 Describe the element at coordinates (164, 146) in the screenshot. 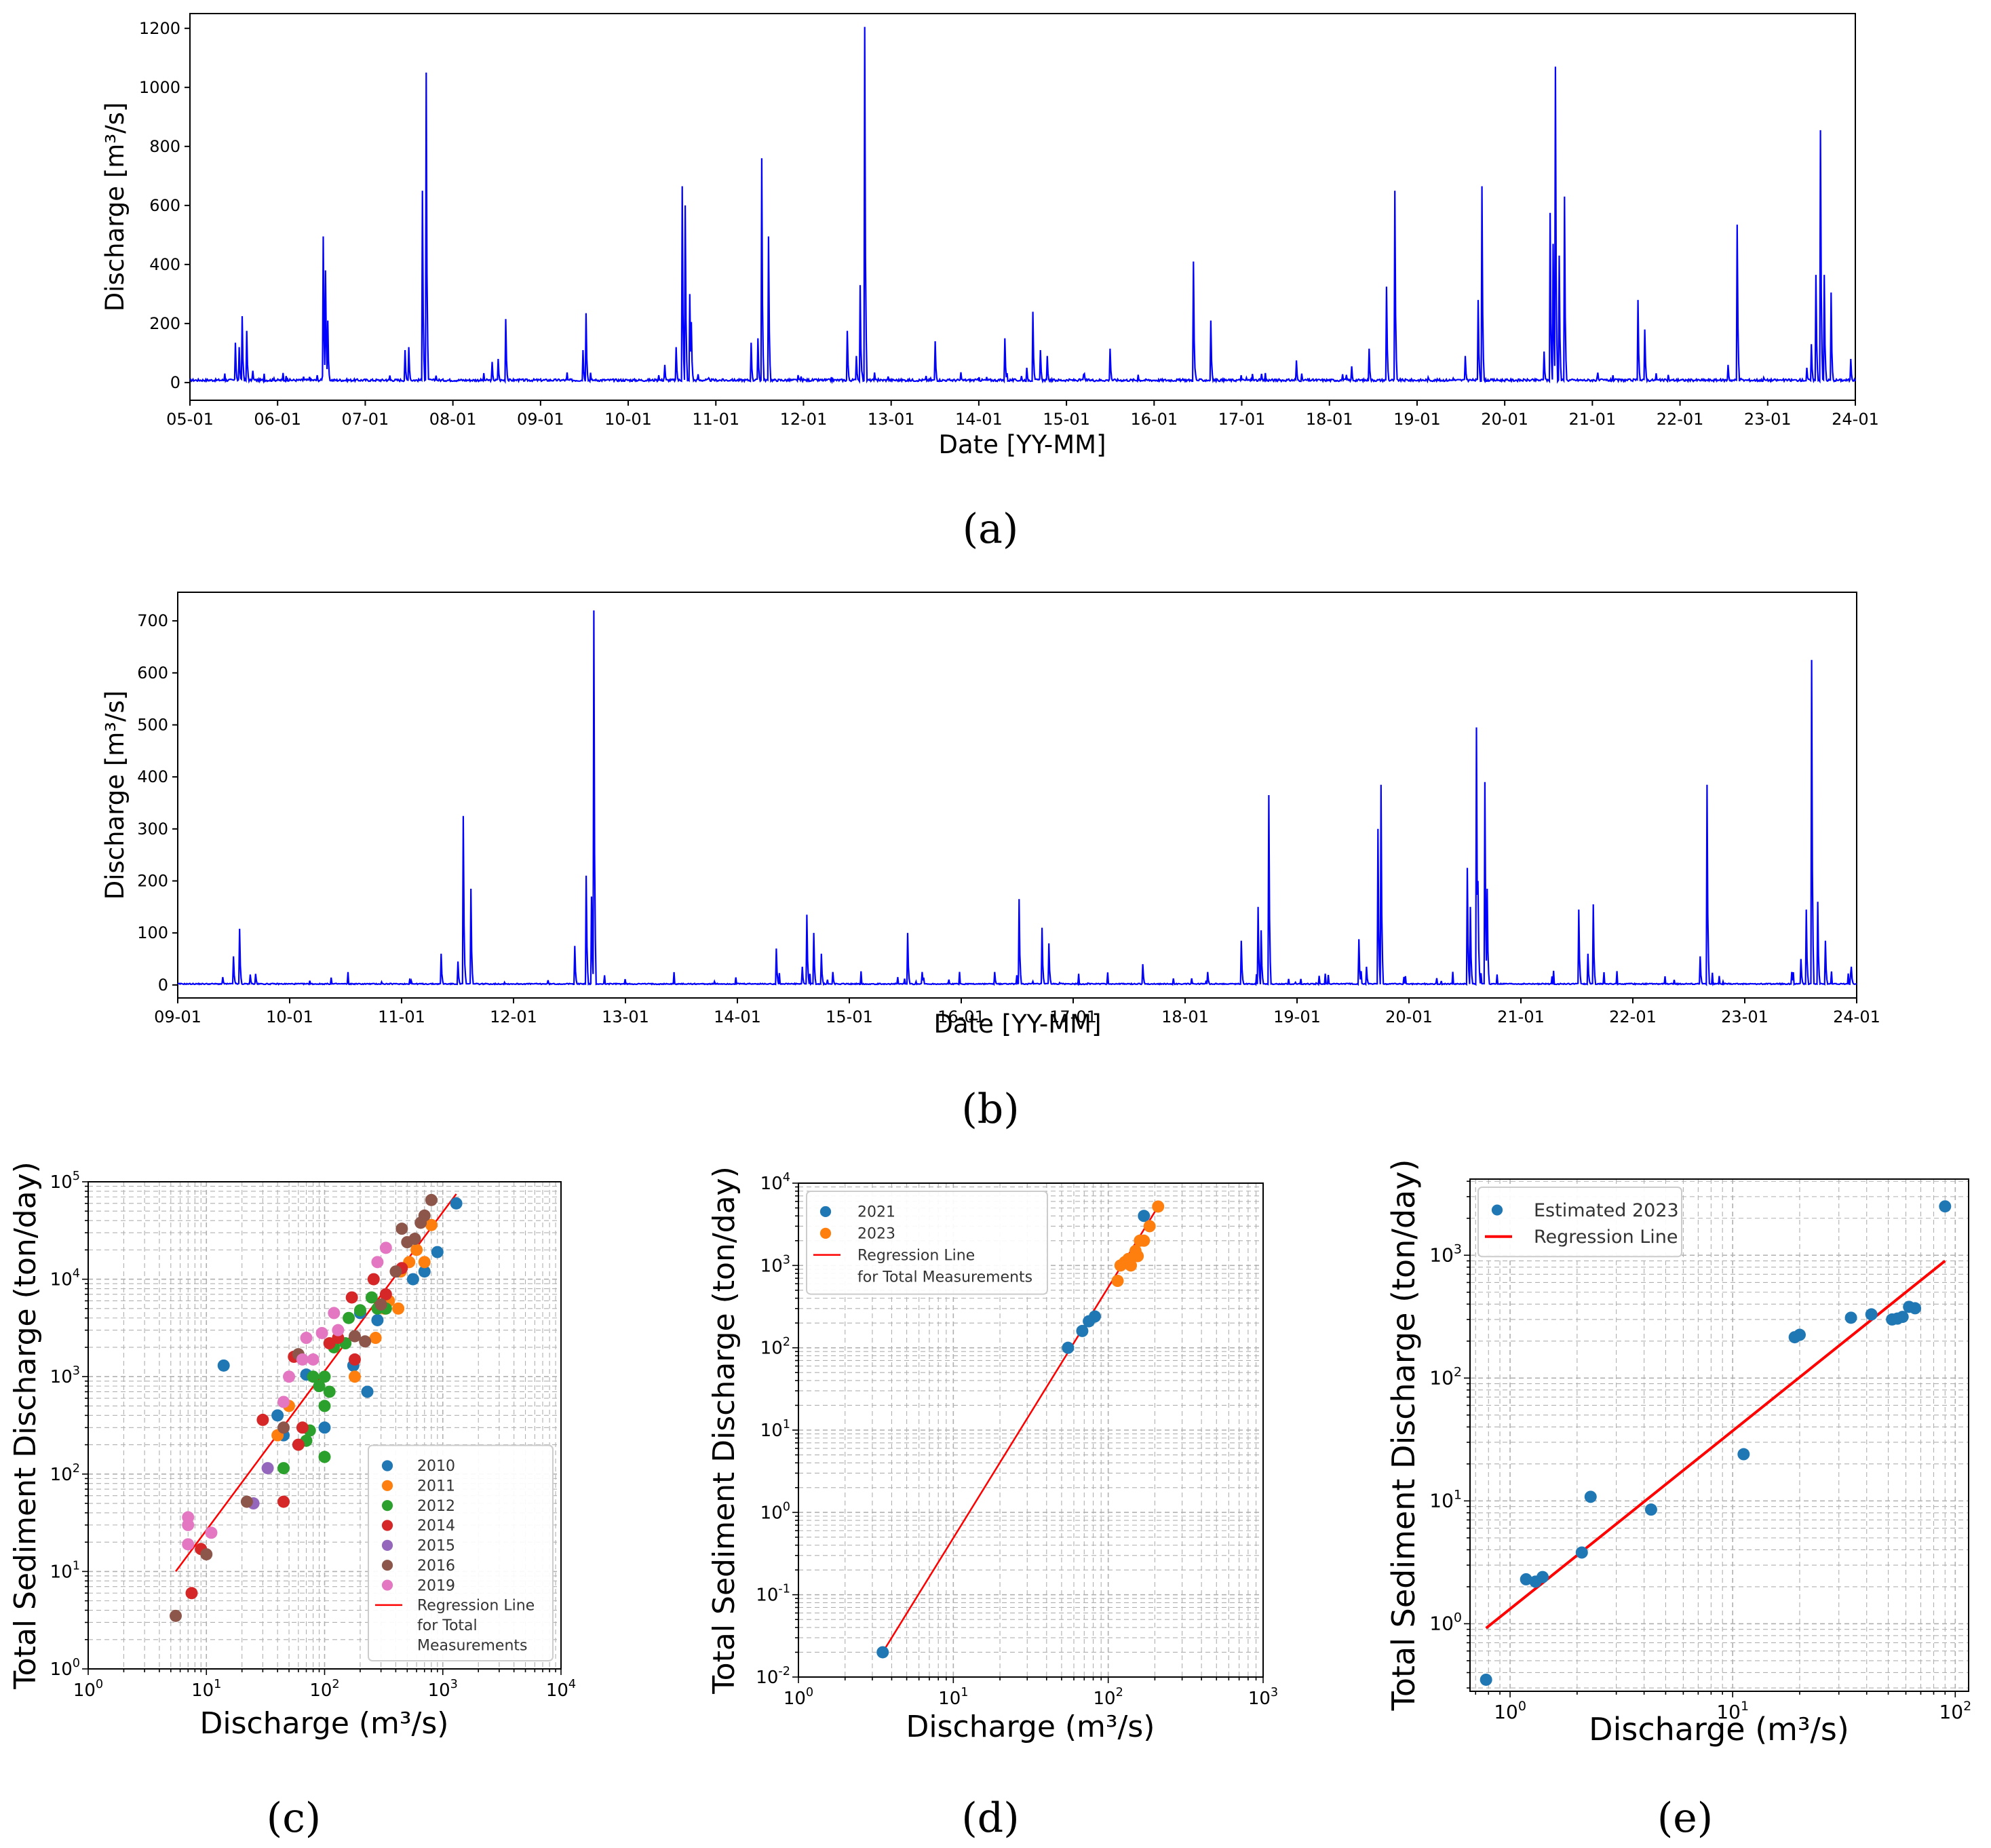

I see `panel-a-y-tick-label: 800` at that location.